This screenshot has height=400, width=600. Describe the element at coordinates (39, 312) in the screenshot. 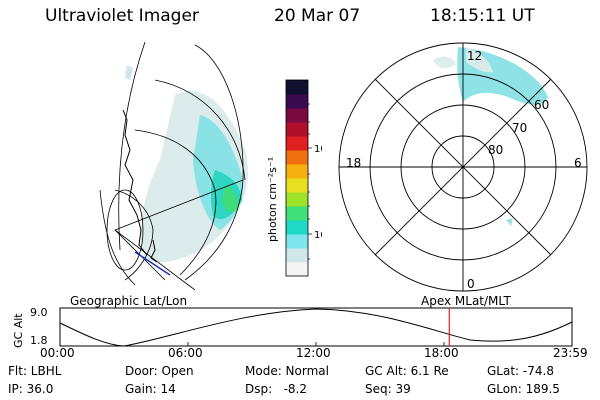

I see `altitude-ytick-max: 9.0` at that location.